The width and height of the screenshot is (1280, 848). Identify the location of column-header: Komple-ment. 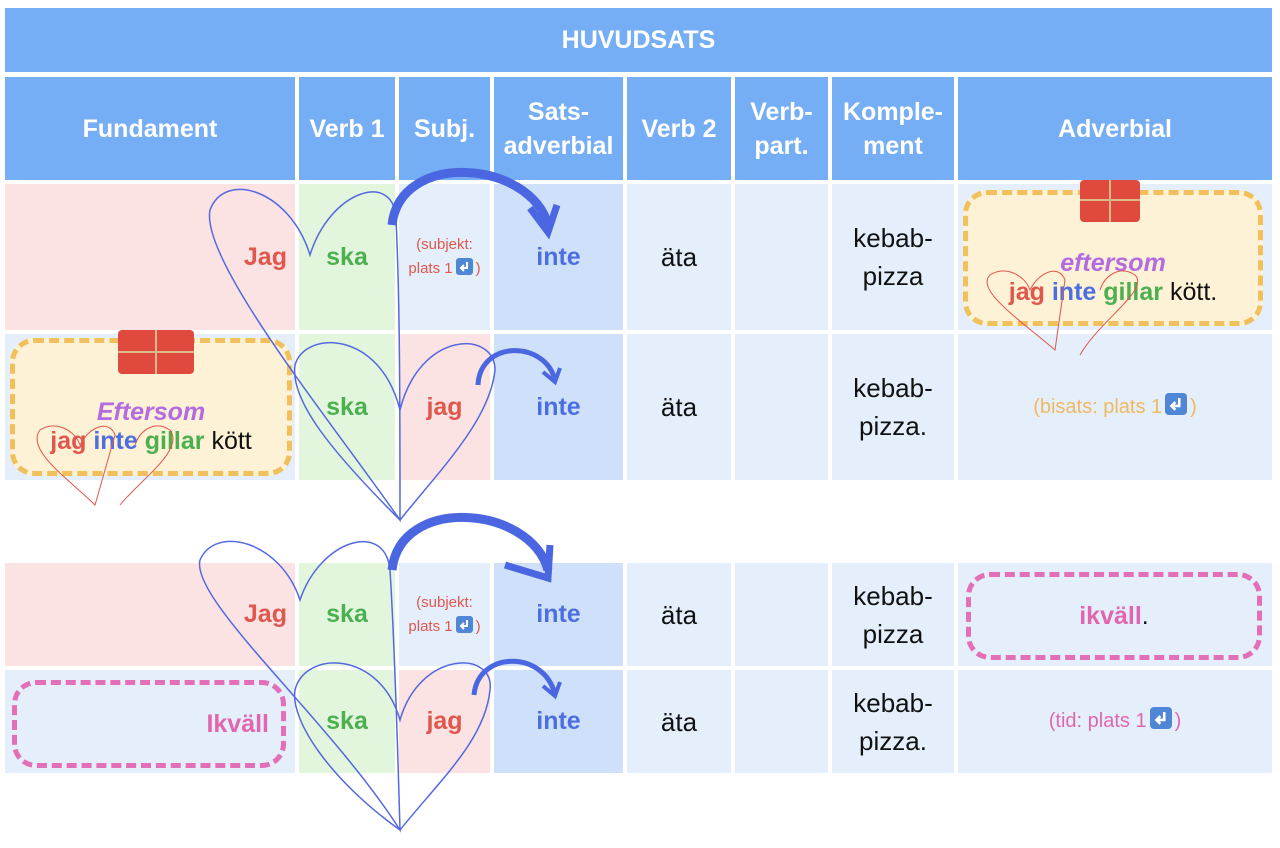
(893, 128).